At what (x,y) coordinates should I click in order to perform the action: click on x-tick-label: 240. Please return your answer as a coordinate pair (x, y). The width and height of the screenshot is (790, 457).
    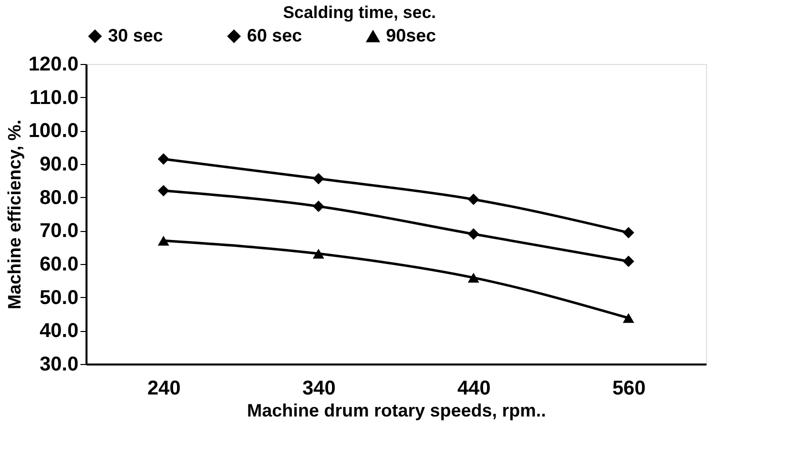
    Looking at the image, I should click on (164, 389).